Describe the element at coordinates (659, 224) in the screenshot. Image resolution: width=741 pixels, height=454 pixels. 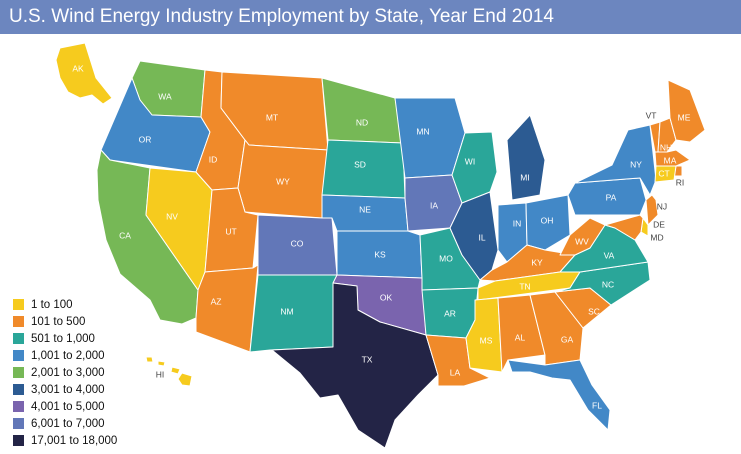
I see `state-label-de: DE` at that location.